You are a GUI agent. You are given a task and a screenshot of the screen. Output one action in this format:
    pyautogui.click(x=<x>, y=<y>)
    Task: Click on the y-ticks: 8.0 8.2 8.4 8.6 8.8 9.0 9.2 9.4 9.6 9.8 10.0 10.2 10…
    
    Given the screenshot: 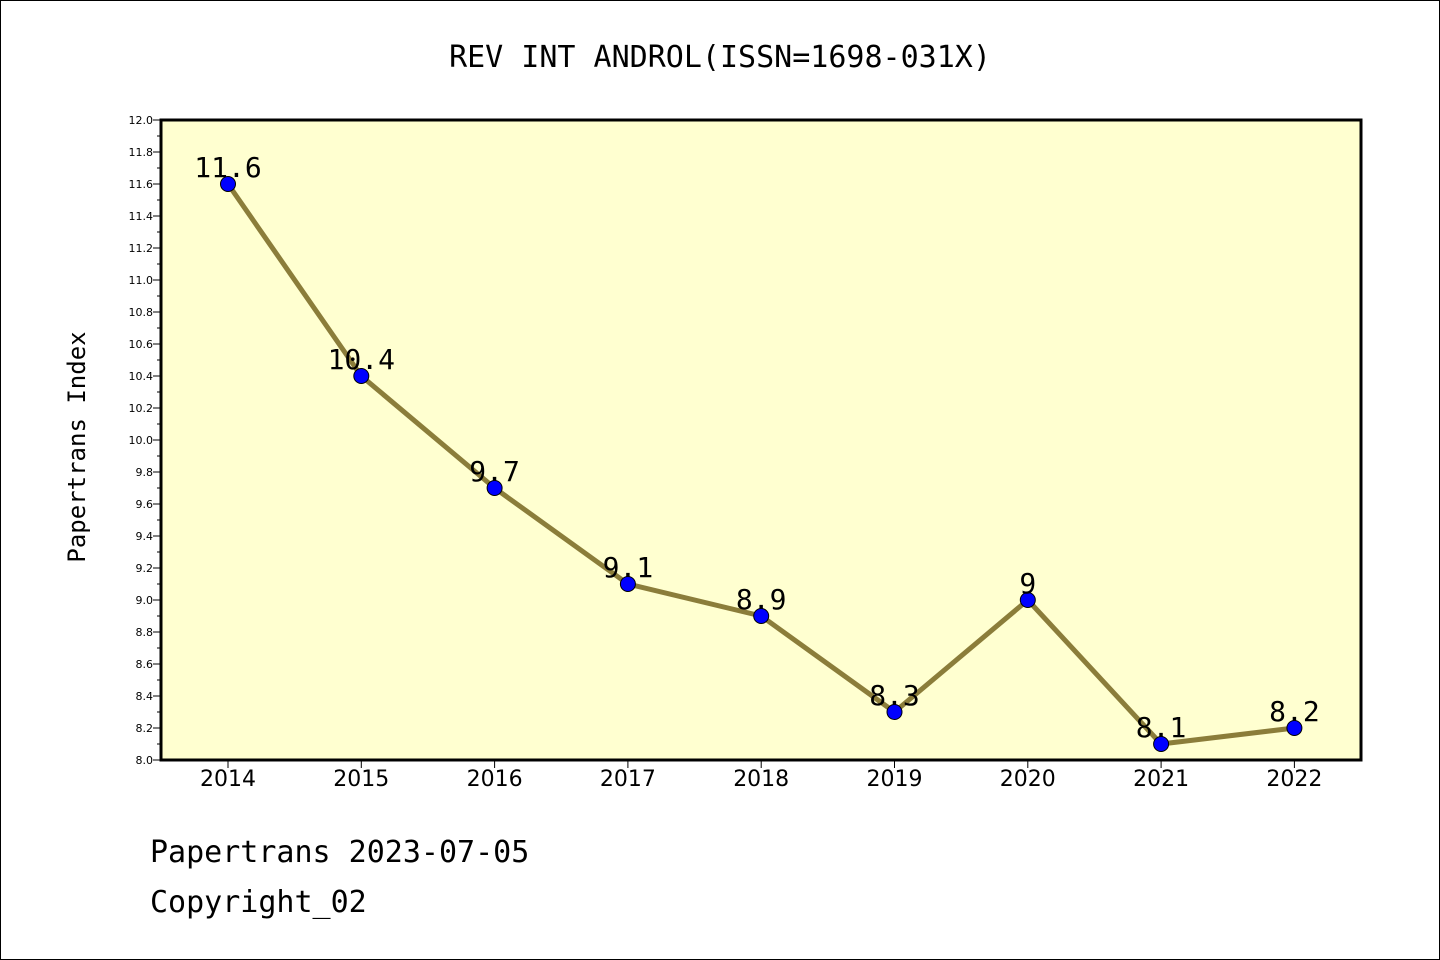 What is the action you would take?
    pyautogui.click(x=145, y=440)
    